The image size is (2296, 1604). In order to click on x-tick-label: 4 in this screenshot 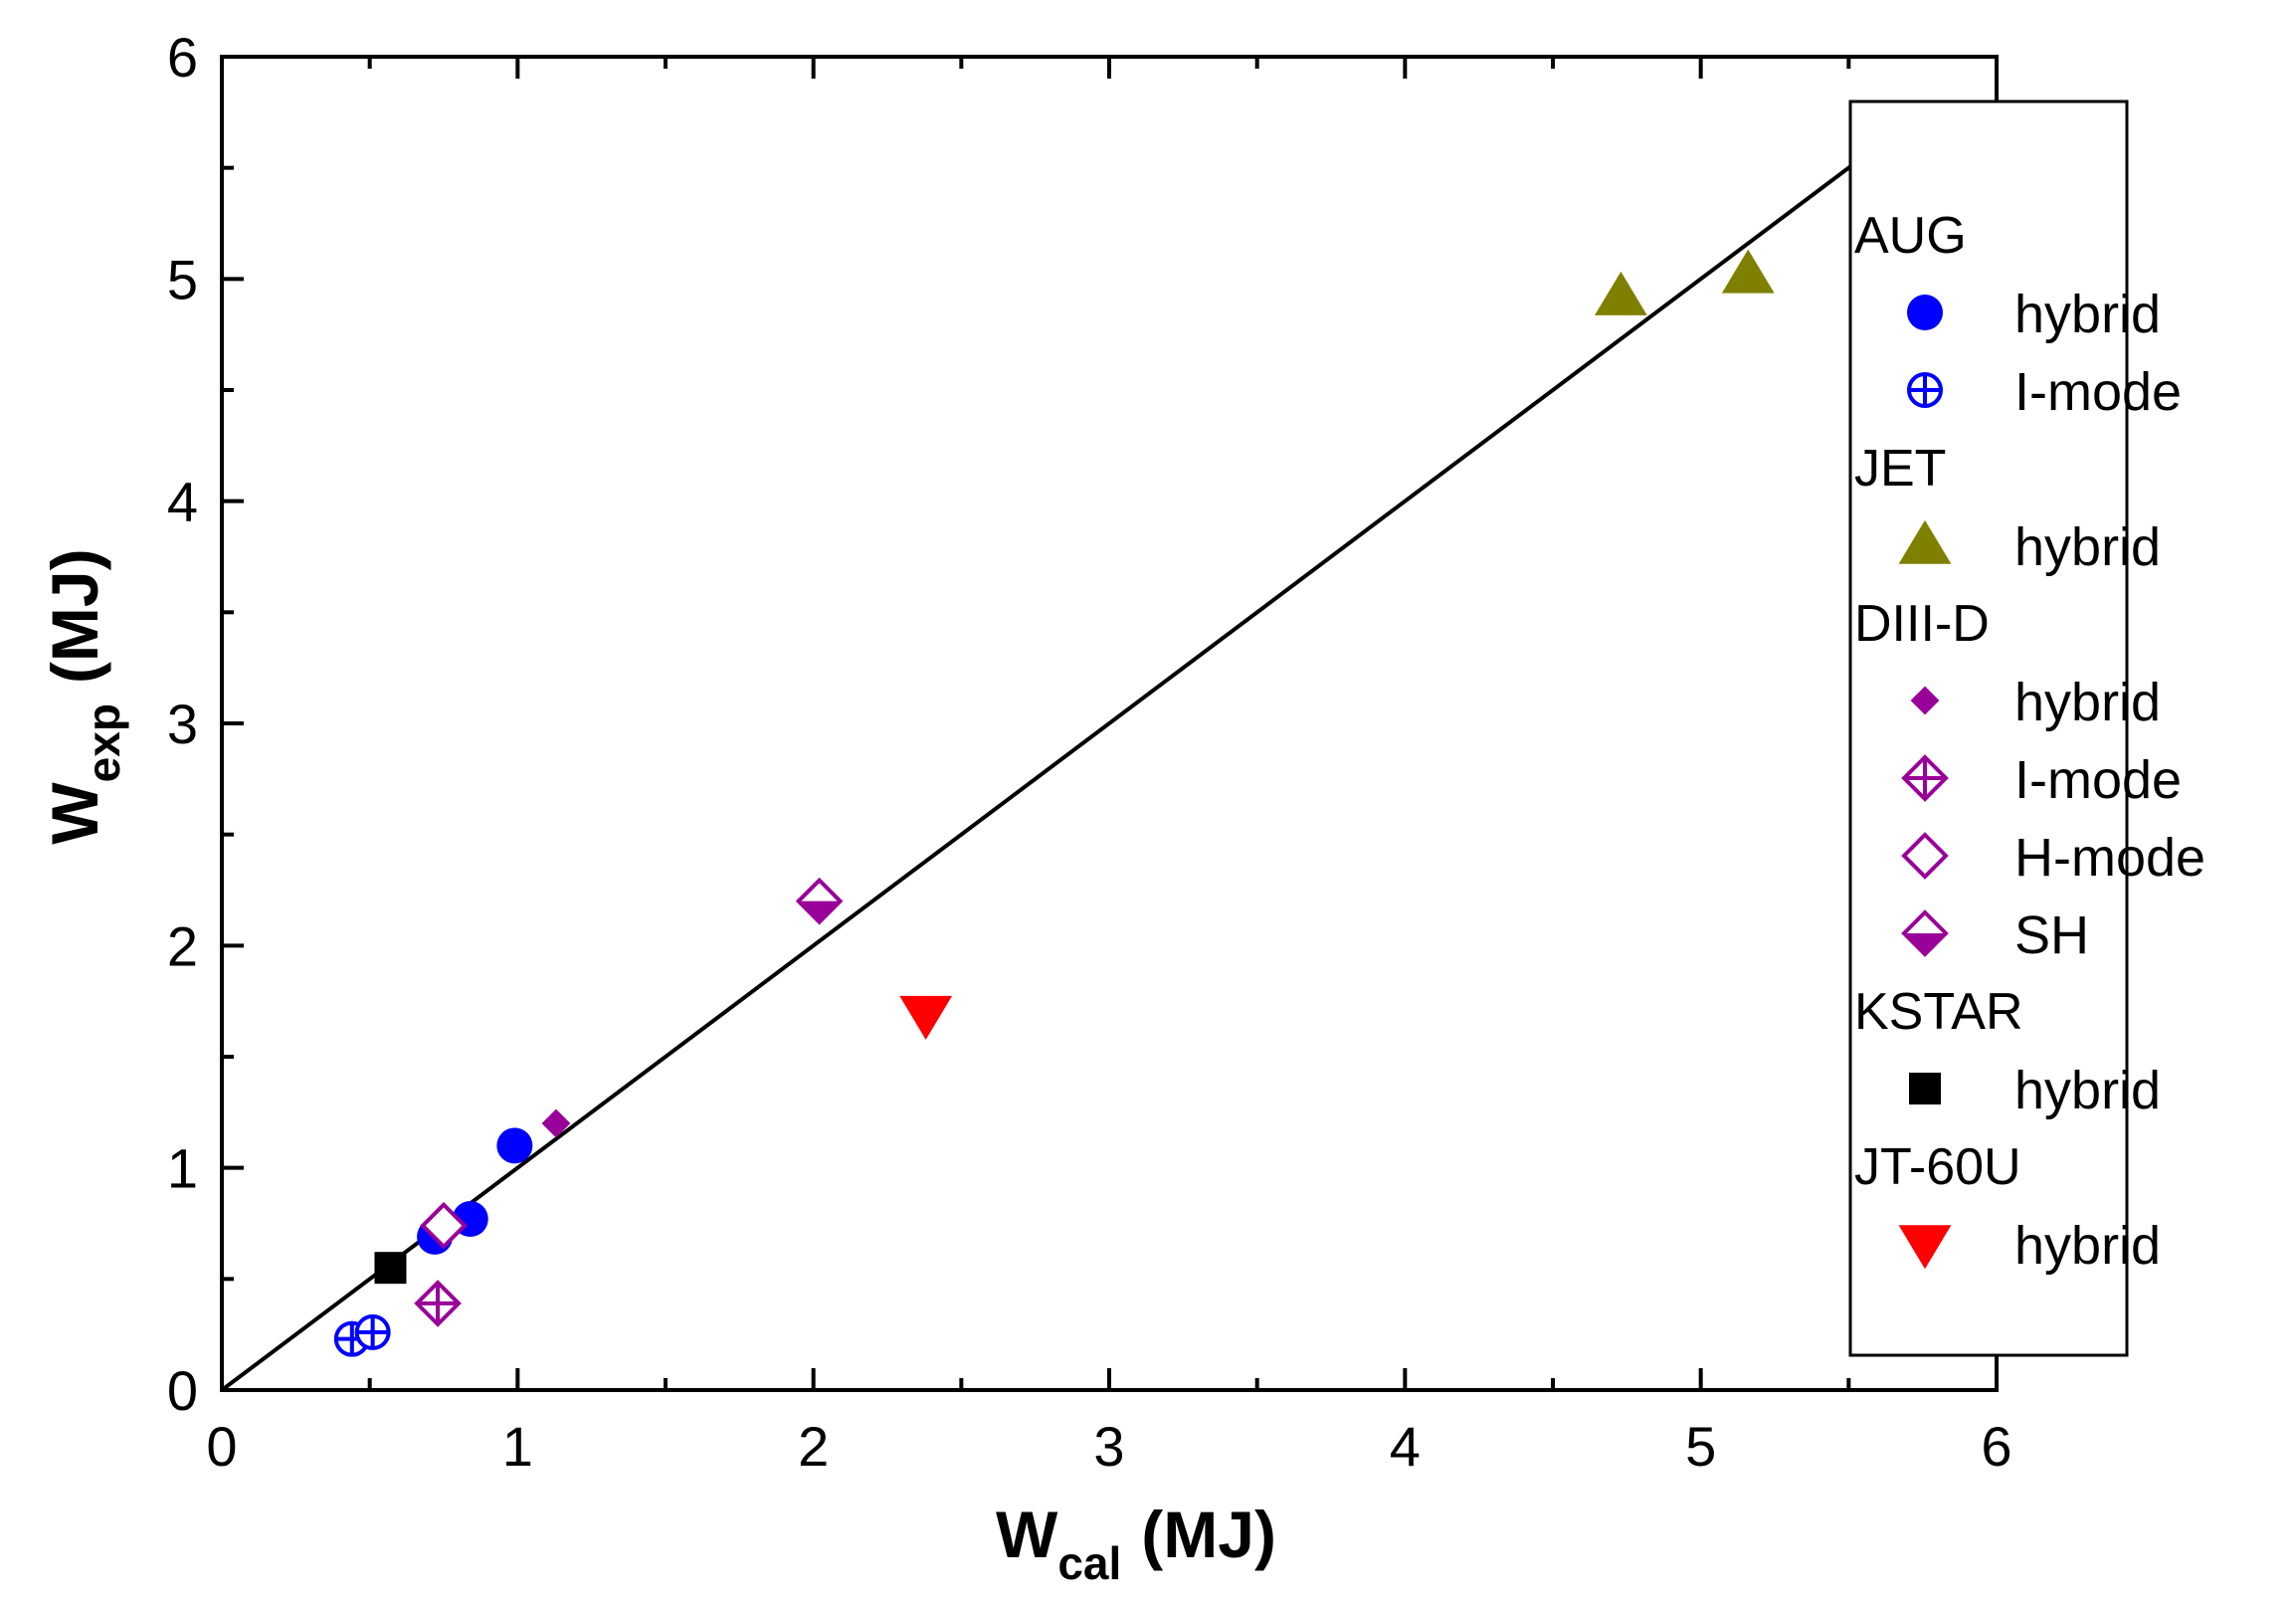, I will do `click(1406, 1446)`.